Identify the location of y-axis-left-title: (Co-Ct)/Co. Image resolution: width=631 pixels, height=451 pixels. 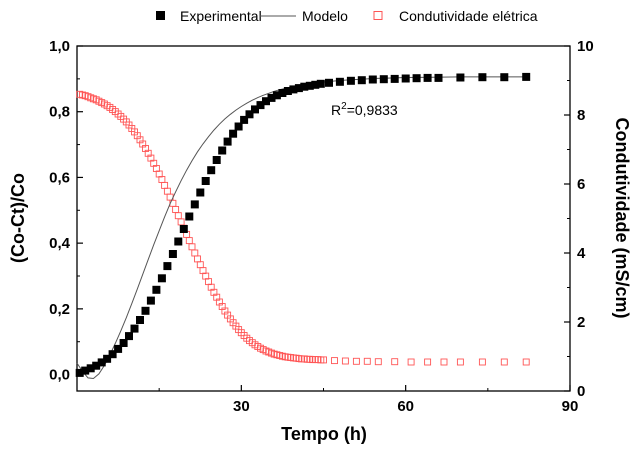
(18, 218).